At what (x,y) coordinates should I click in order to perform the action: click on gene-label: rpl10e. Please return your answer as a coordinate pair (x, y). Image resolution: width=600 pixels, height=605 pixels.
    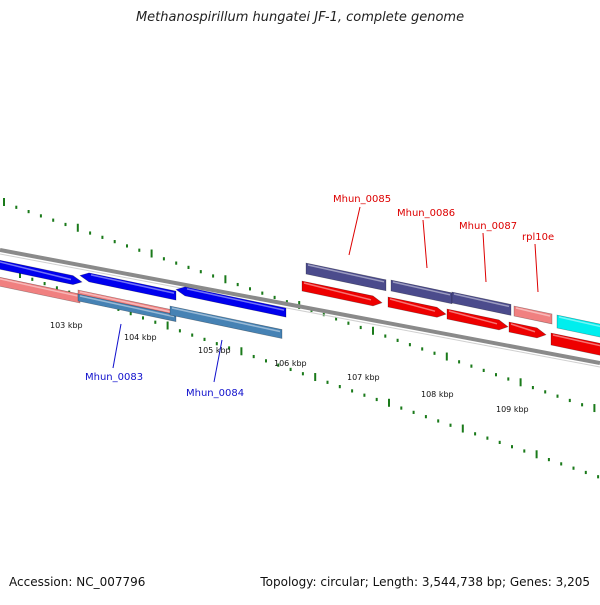
    Looking at the image, I should click on (538, 237).